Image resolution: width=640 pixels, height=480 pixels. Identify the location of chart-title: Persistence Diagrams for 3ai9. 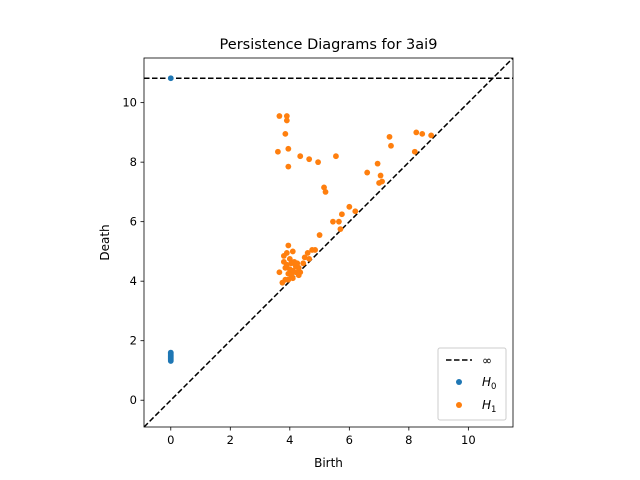
(329, 45).